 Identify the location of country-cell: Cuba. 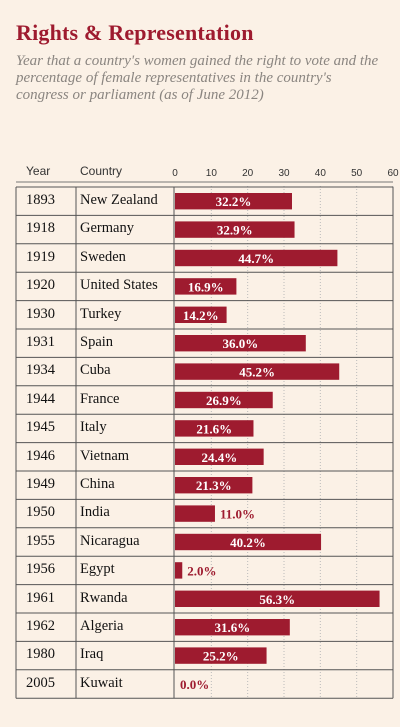
(95, 370).